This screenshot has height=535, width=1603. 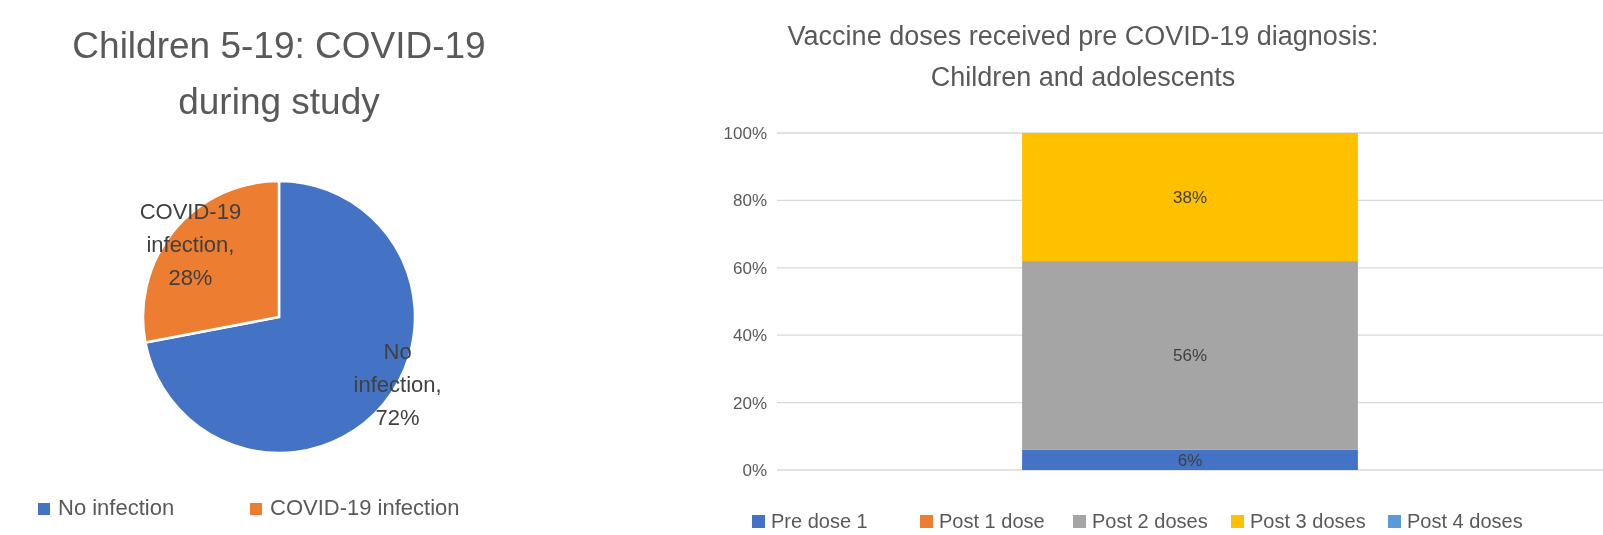 What do you see at coordinates (754, 470) in the screenshot?
I see `y-tick-label: 0%` at bounding box center [754, 470].